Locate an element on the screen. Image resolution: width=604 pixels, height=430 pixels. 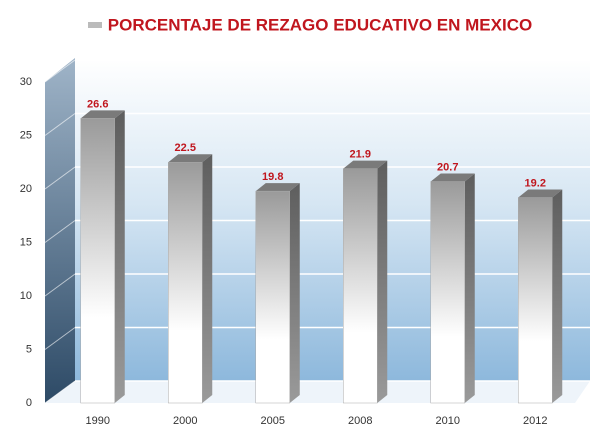
x-tick-label: 2012 is located at coordinates (535, 421).